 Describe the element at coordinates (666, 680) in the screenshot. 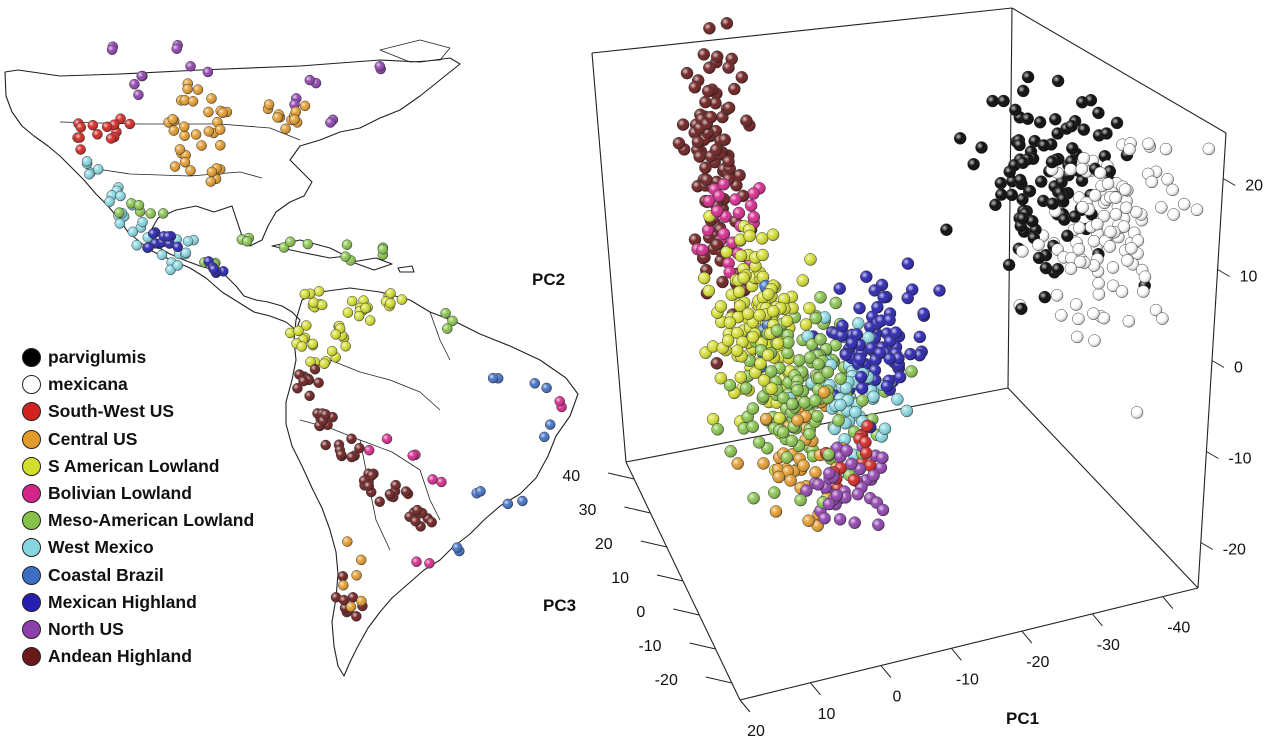

I see `pc3-tick-label: -20` at that location.